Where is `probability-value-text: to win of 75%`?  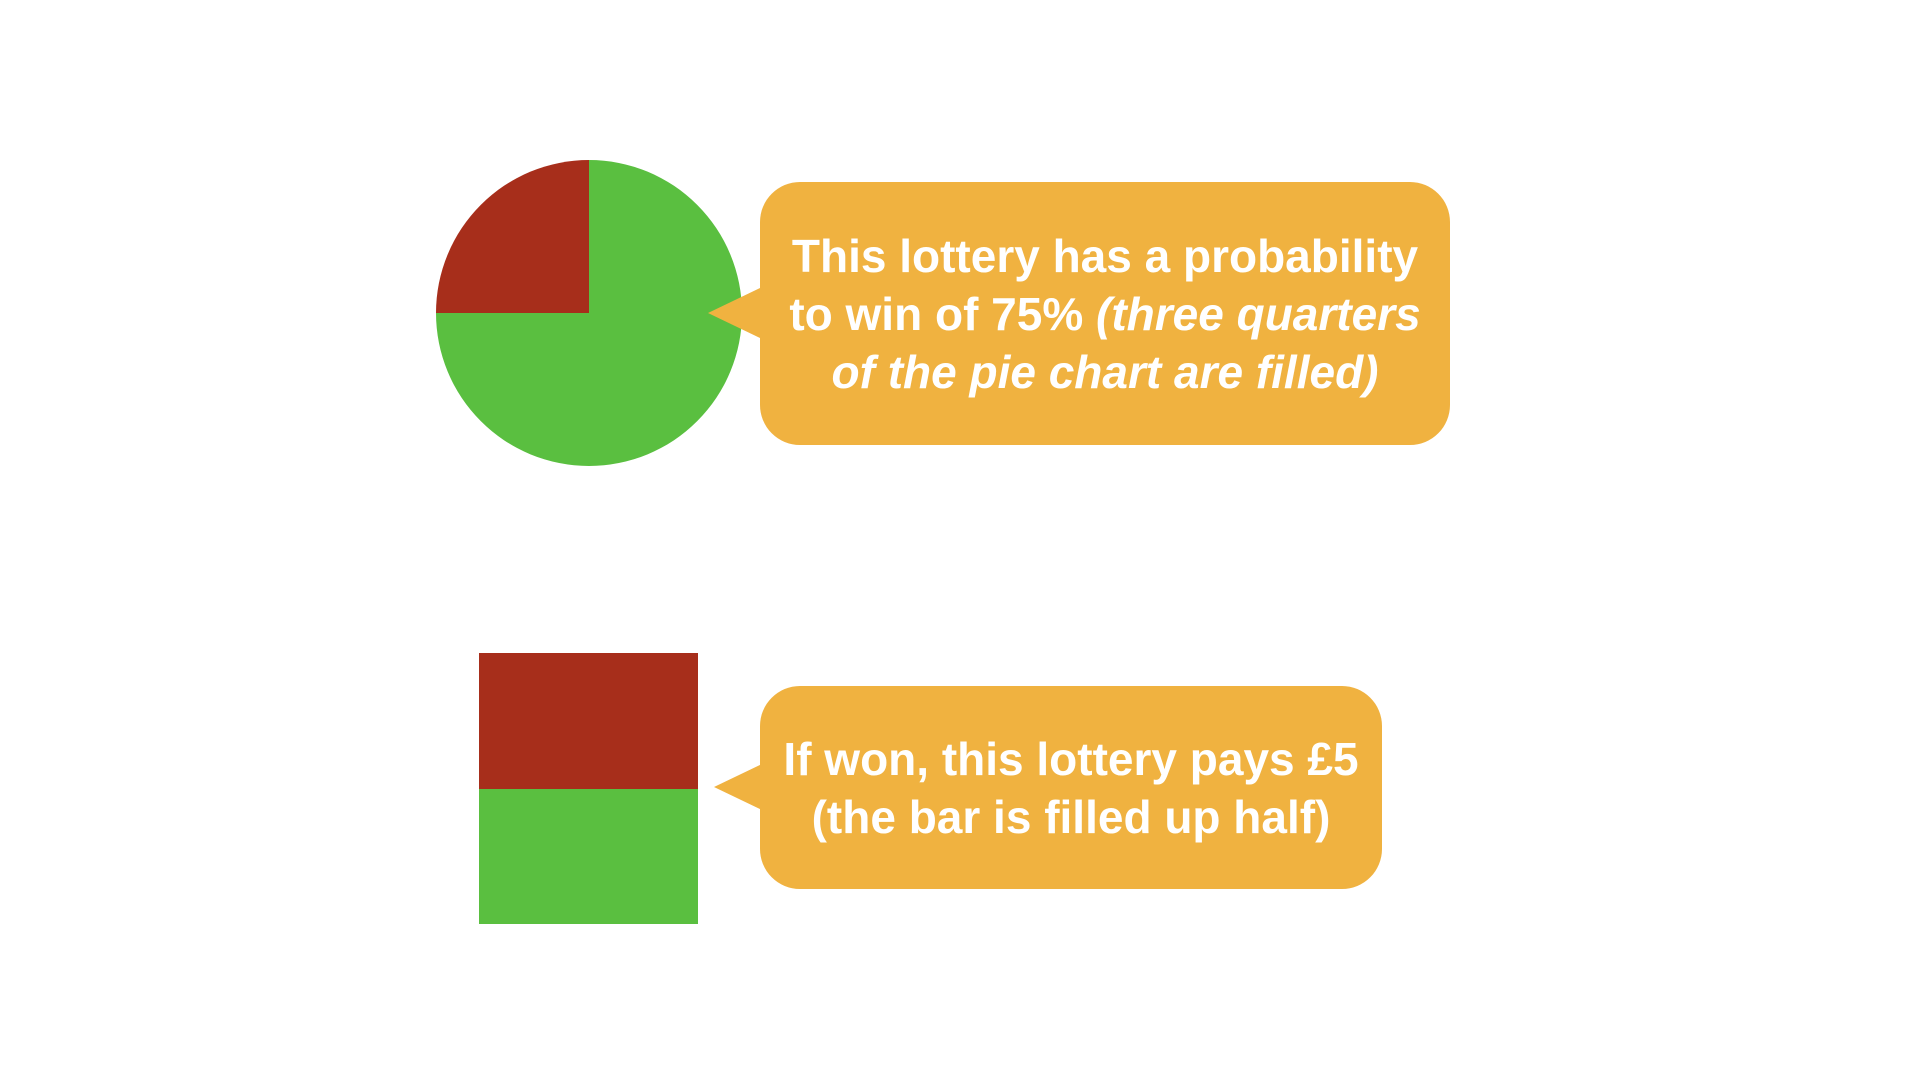 probability-value-text: to win of 75% is located at coordinates (936, 313).